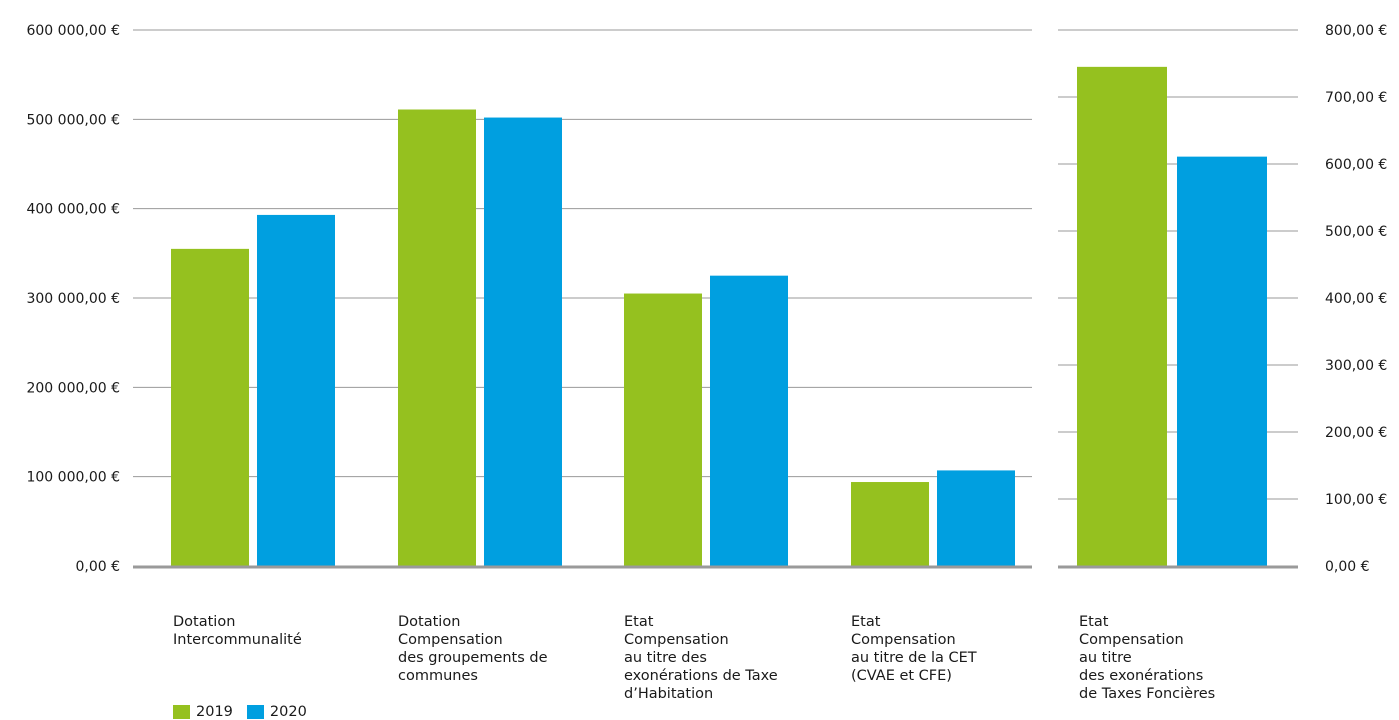 Image resolution: width=1399 pixels, height=720 pixels. What do you see at coordinates (181, 712) in the screenshot?
I see `legend-swatch-2019` at bounding box center [181, 712].